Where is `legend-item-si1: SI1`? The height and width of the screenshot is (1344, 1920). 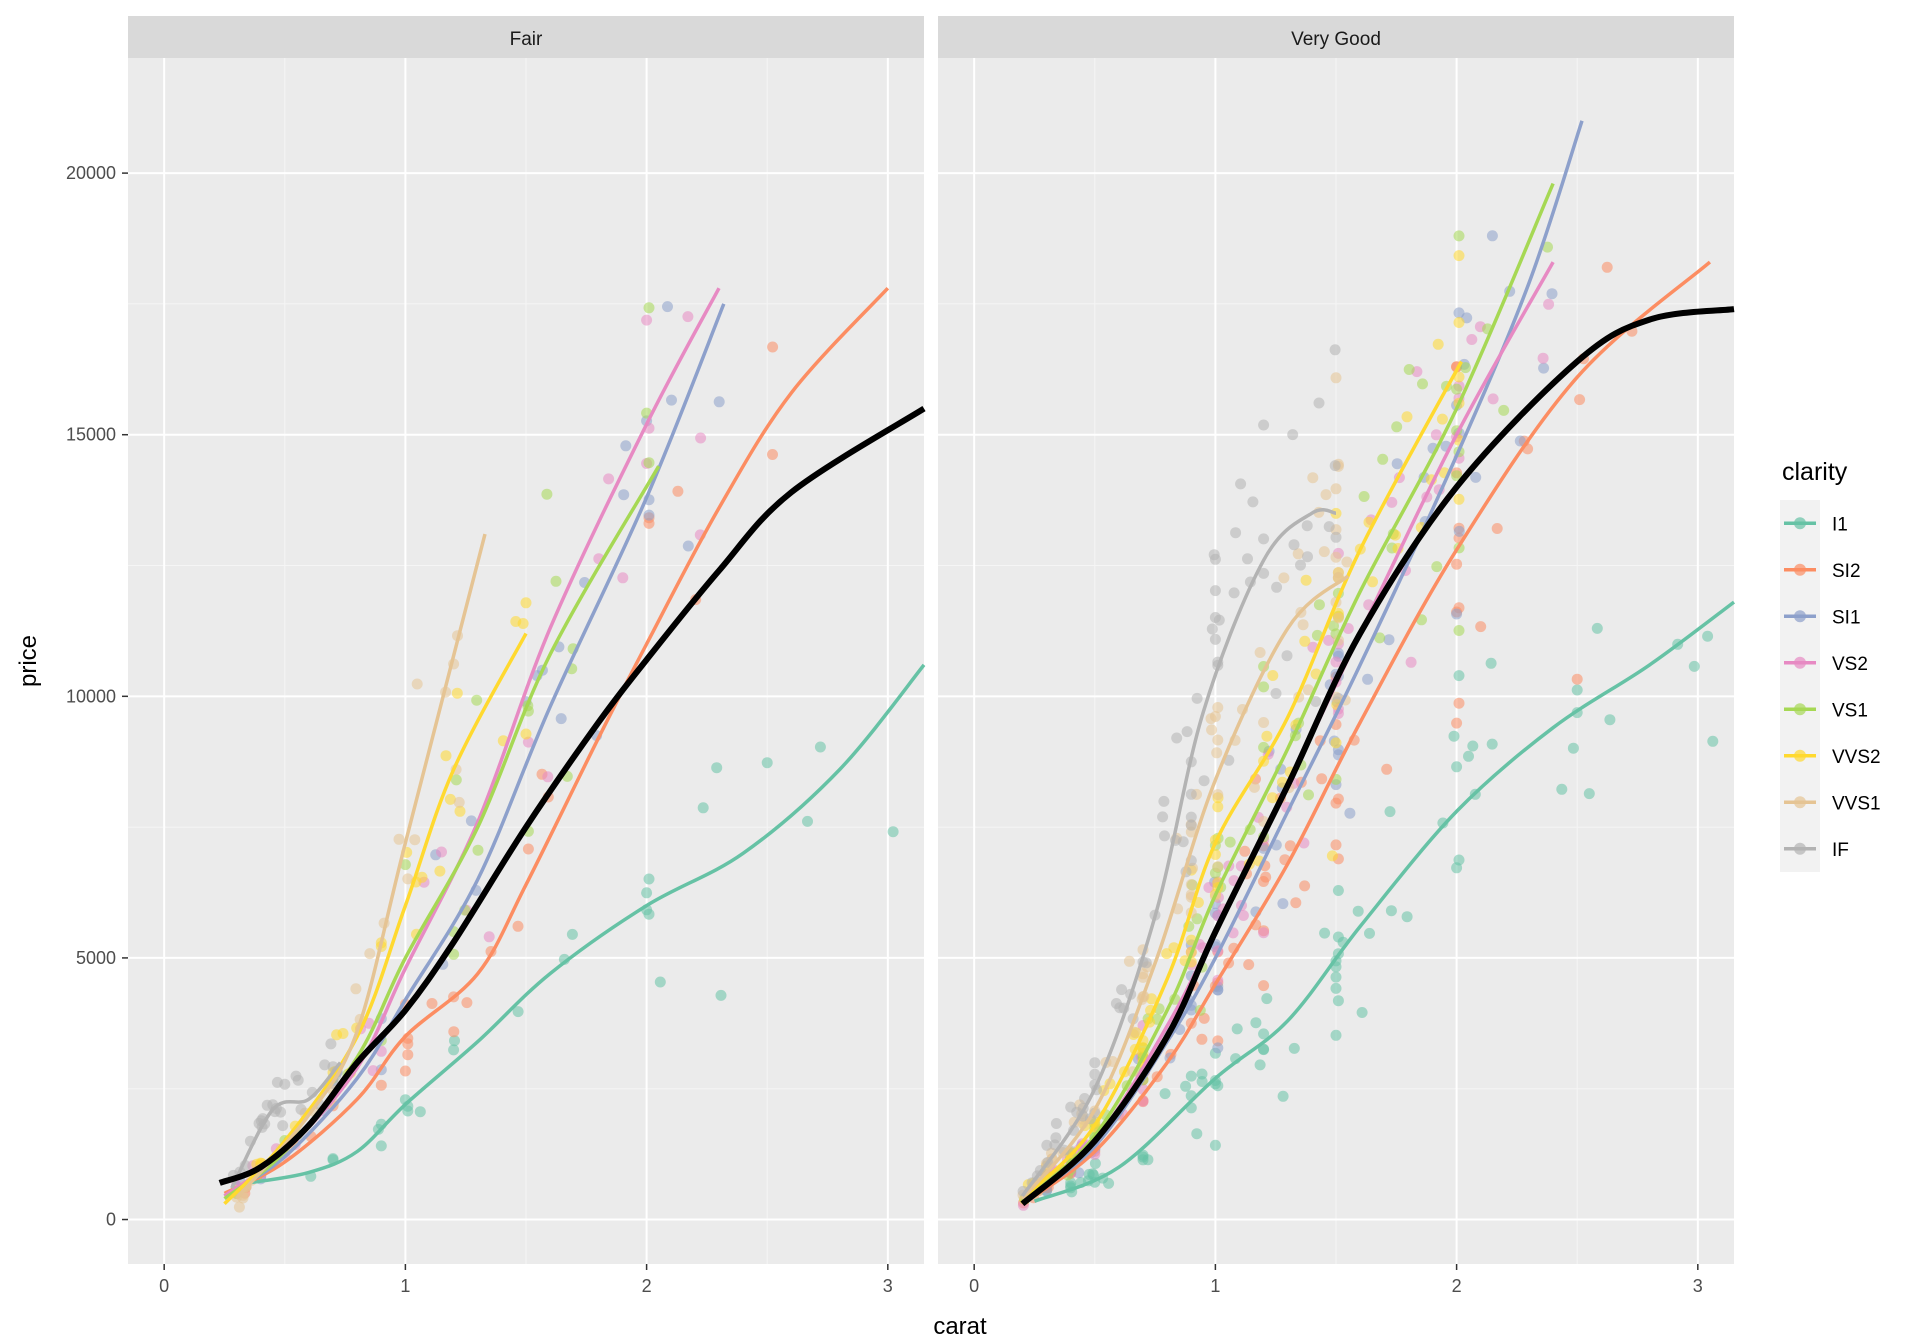
legend-item-si1: SI1 is located at coordinates (1822, 617).